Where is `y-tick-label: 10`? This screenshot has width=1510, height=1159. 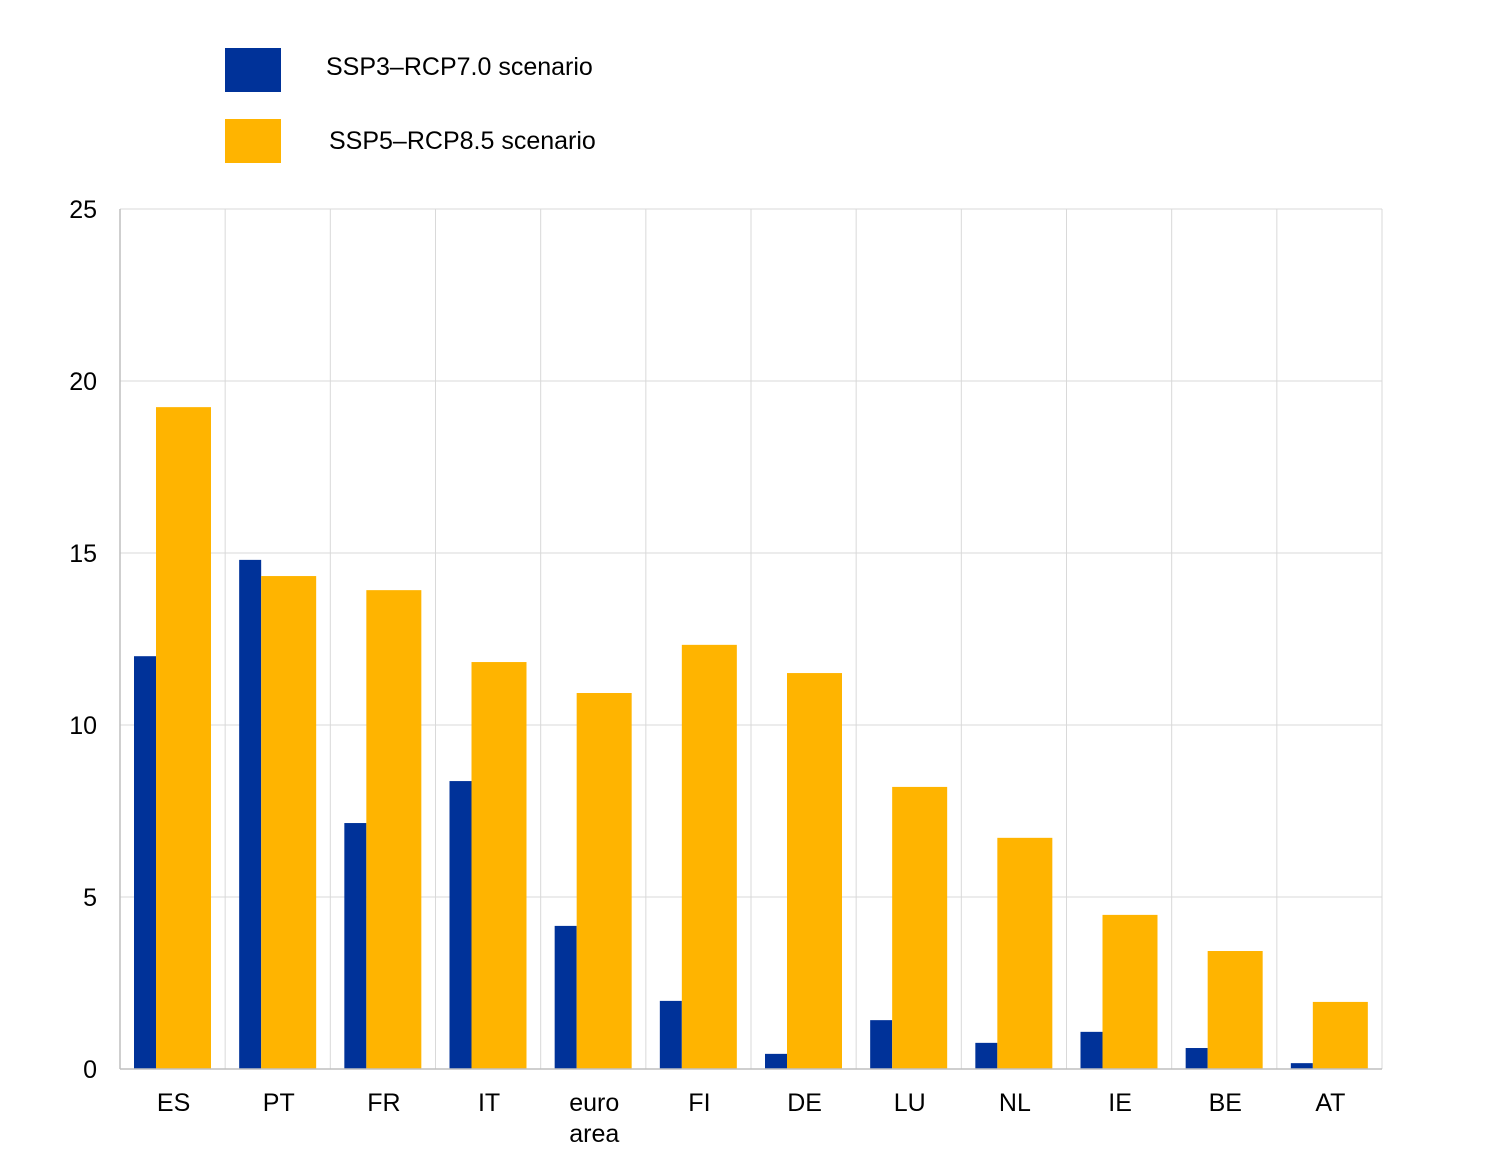
y-tick-label: 10 is located at coordinates (83, 726).